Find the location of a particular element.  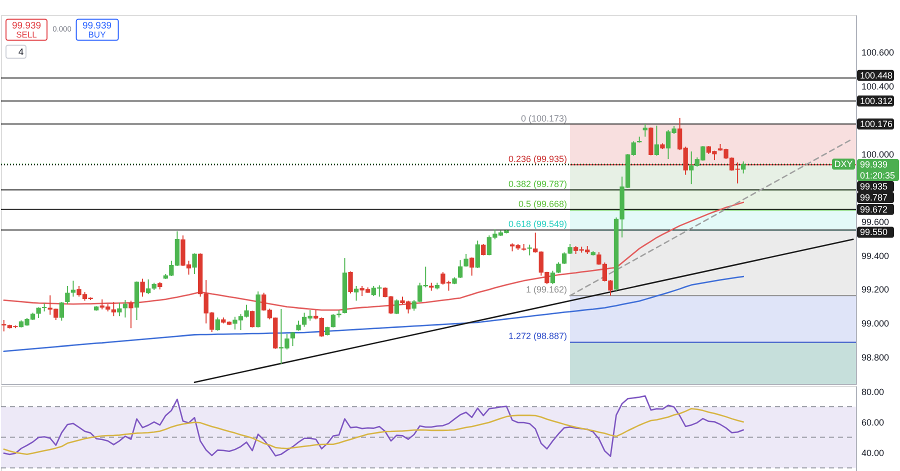

y-tick-label: 100.600 is located at coordinates (878, 53).